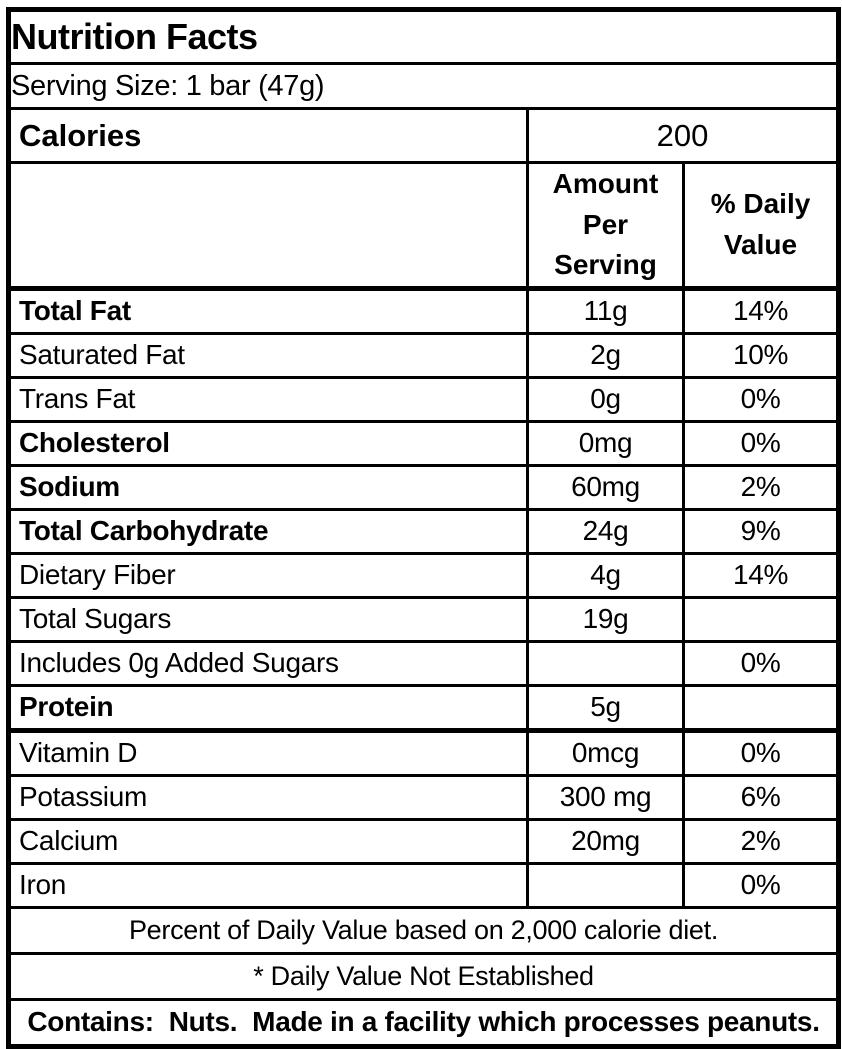 This screenshot has width=842, height=1049. Describe the element at coordinates (761, 355) in the screenshot. I see `nutrient-dv: 10%` at that location.